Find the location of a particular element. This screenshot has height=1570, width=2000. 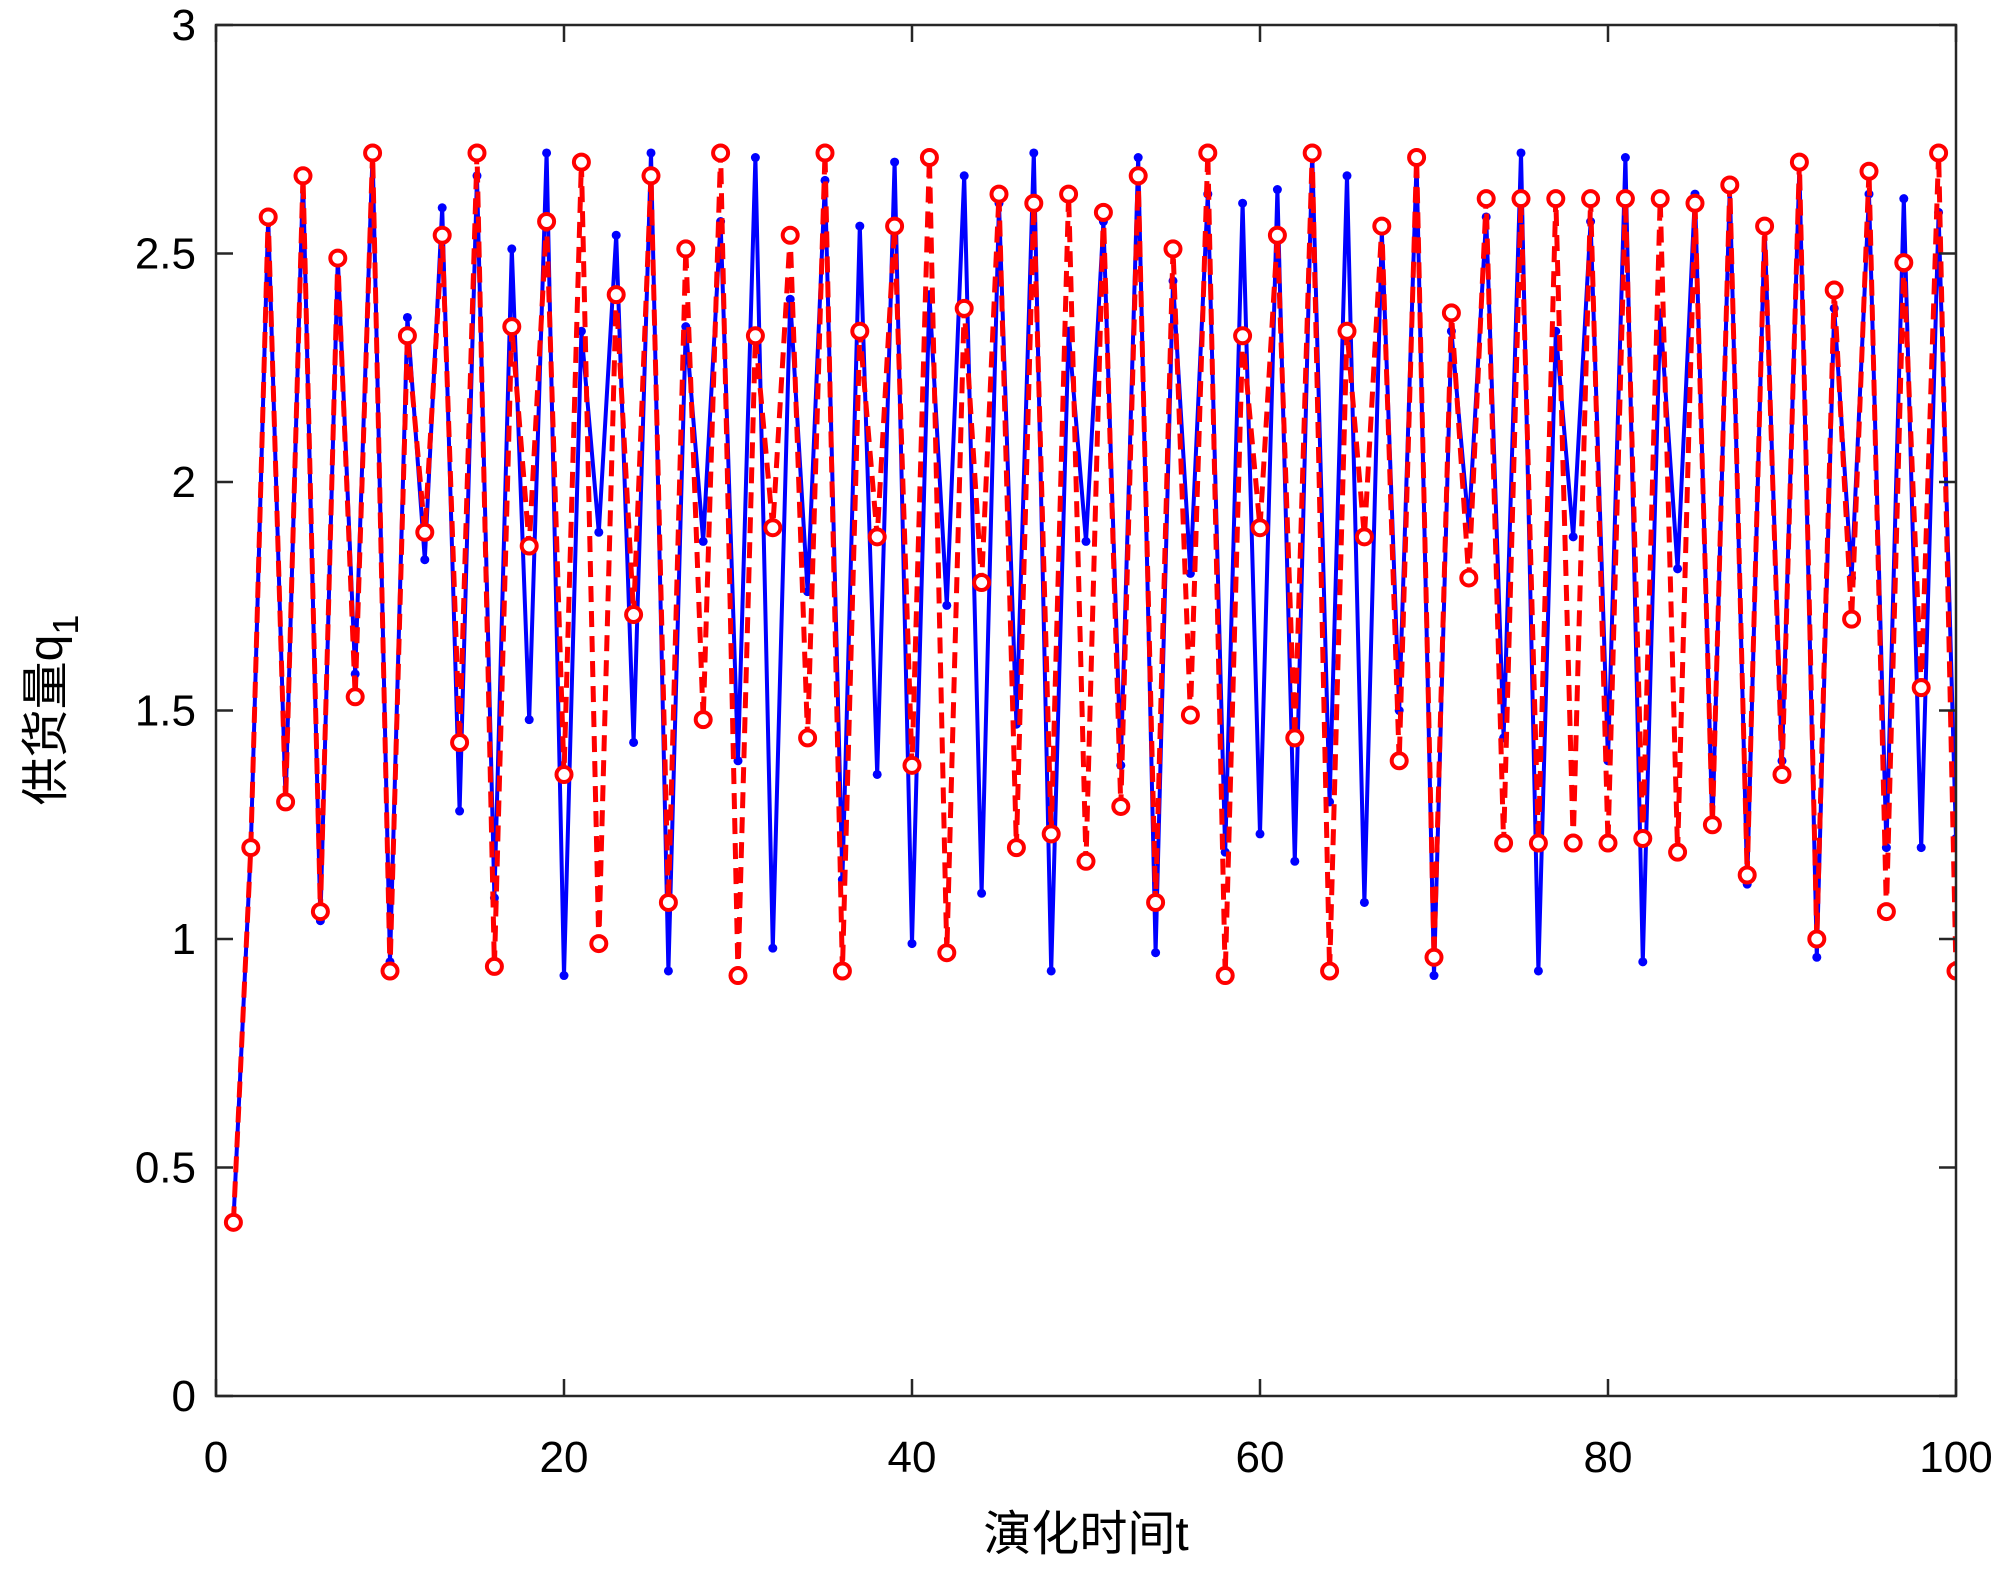

x-tick-label: 100 is located at coordinates (1955, 1457).